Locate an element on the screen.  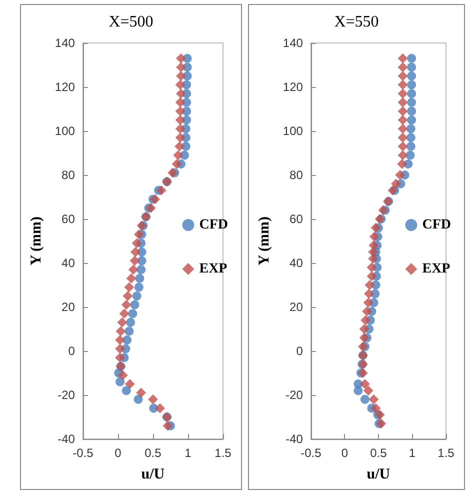
chart-title: X=550 is located at coordinates (356, 22).